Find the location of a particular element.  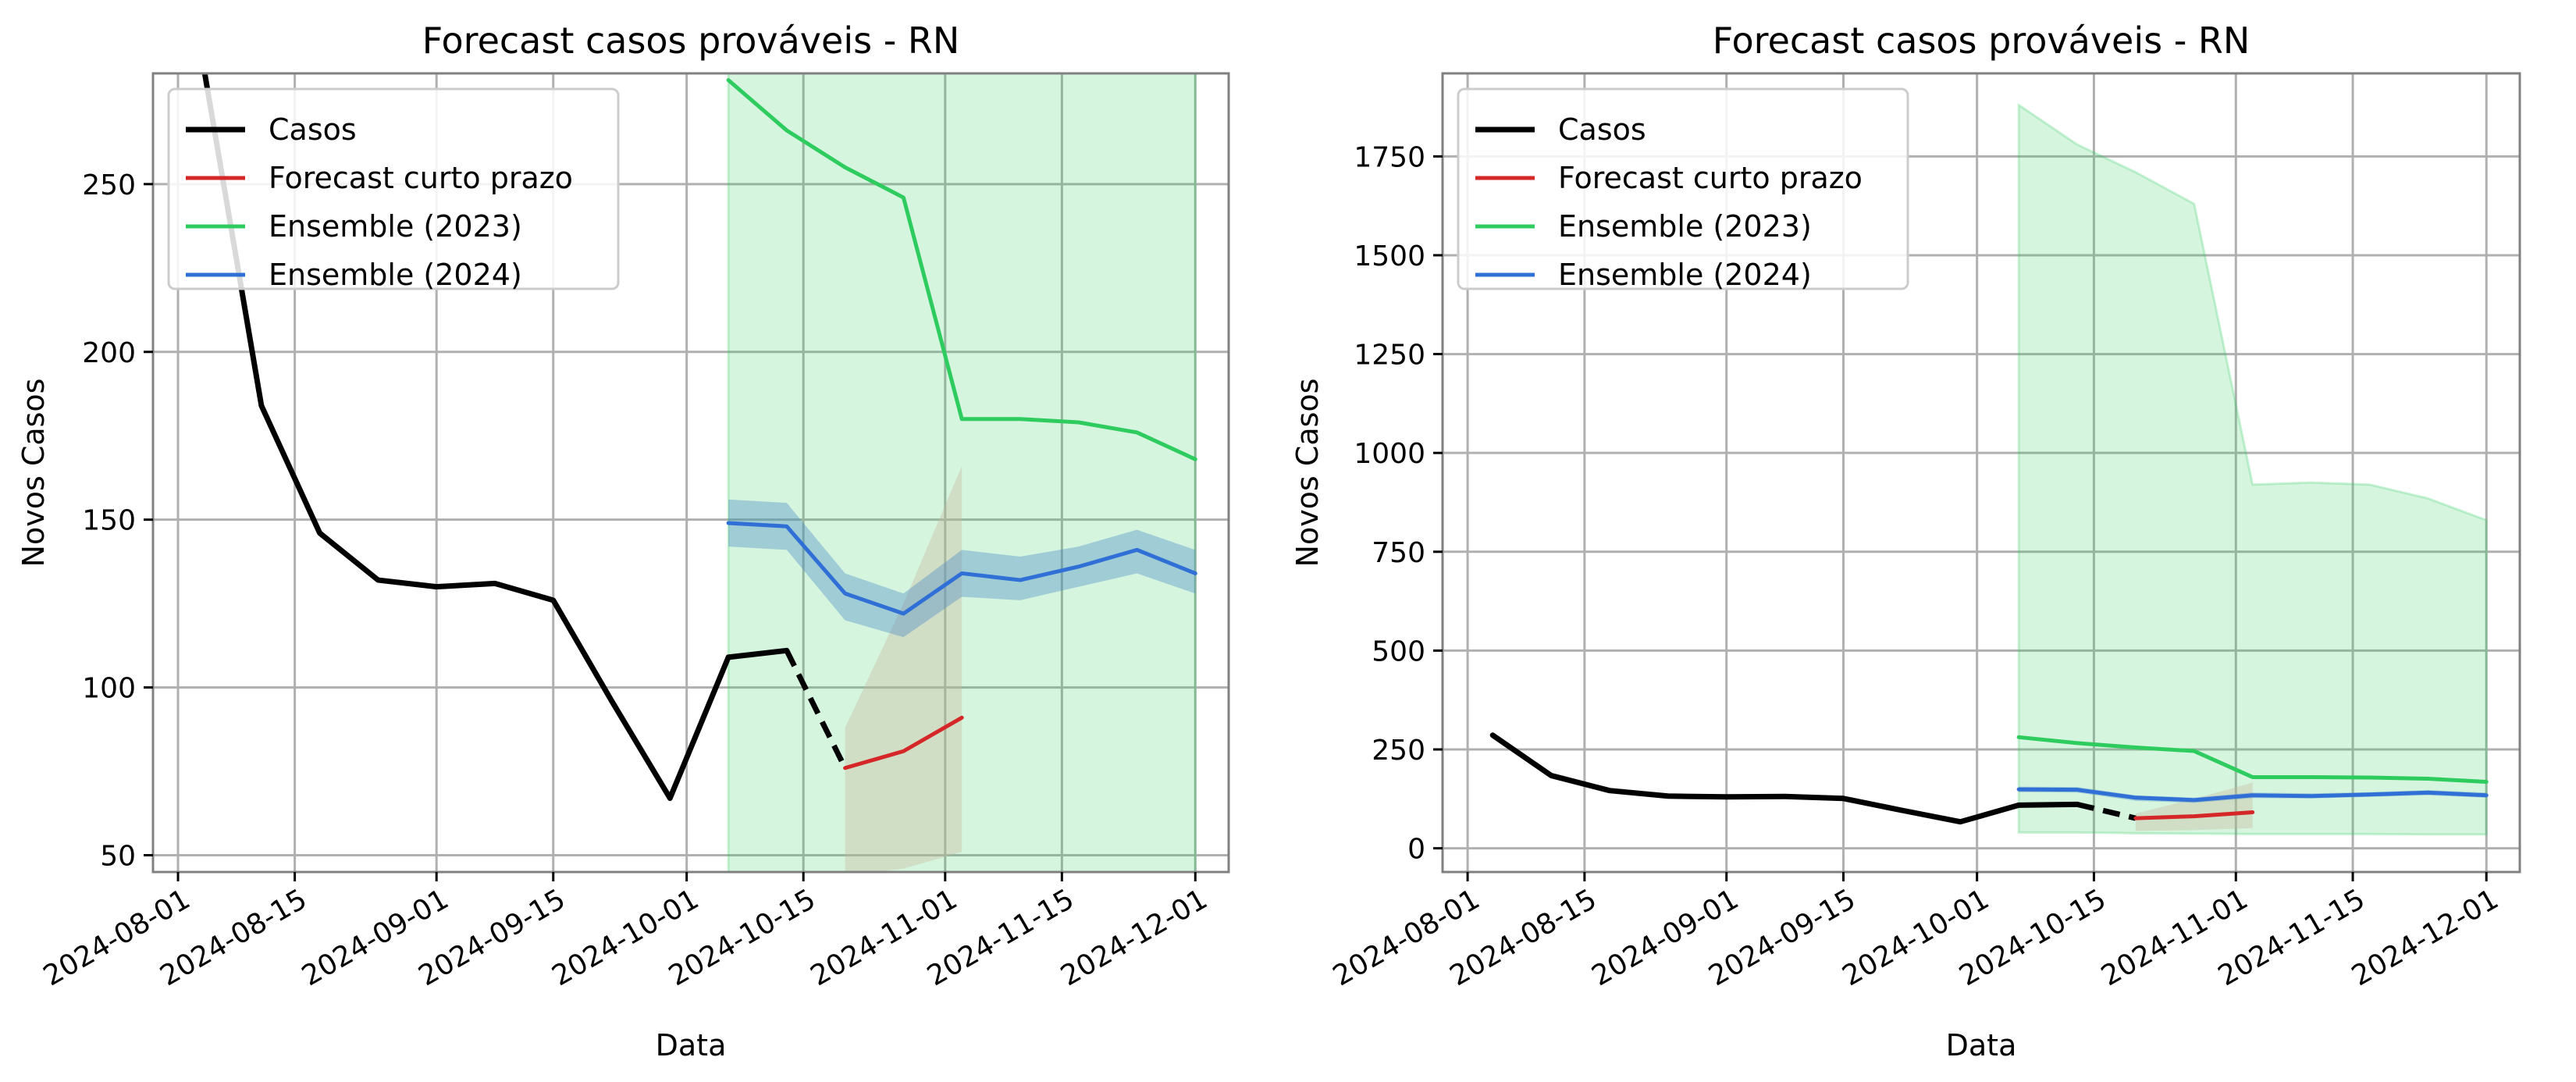

y-tick-label: 750 is located at coordinates (1398, 553).